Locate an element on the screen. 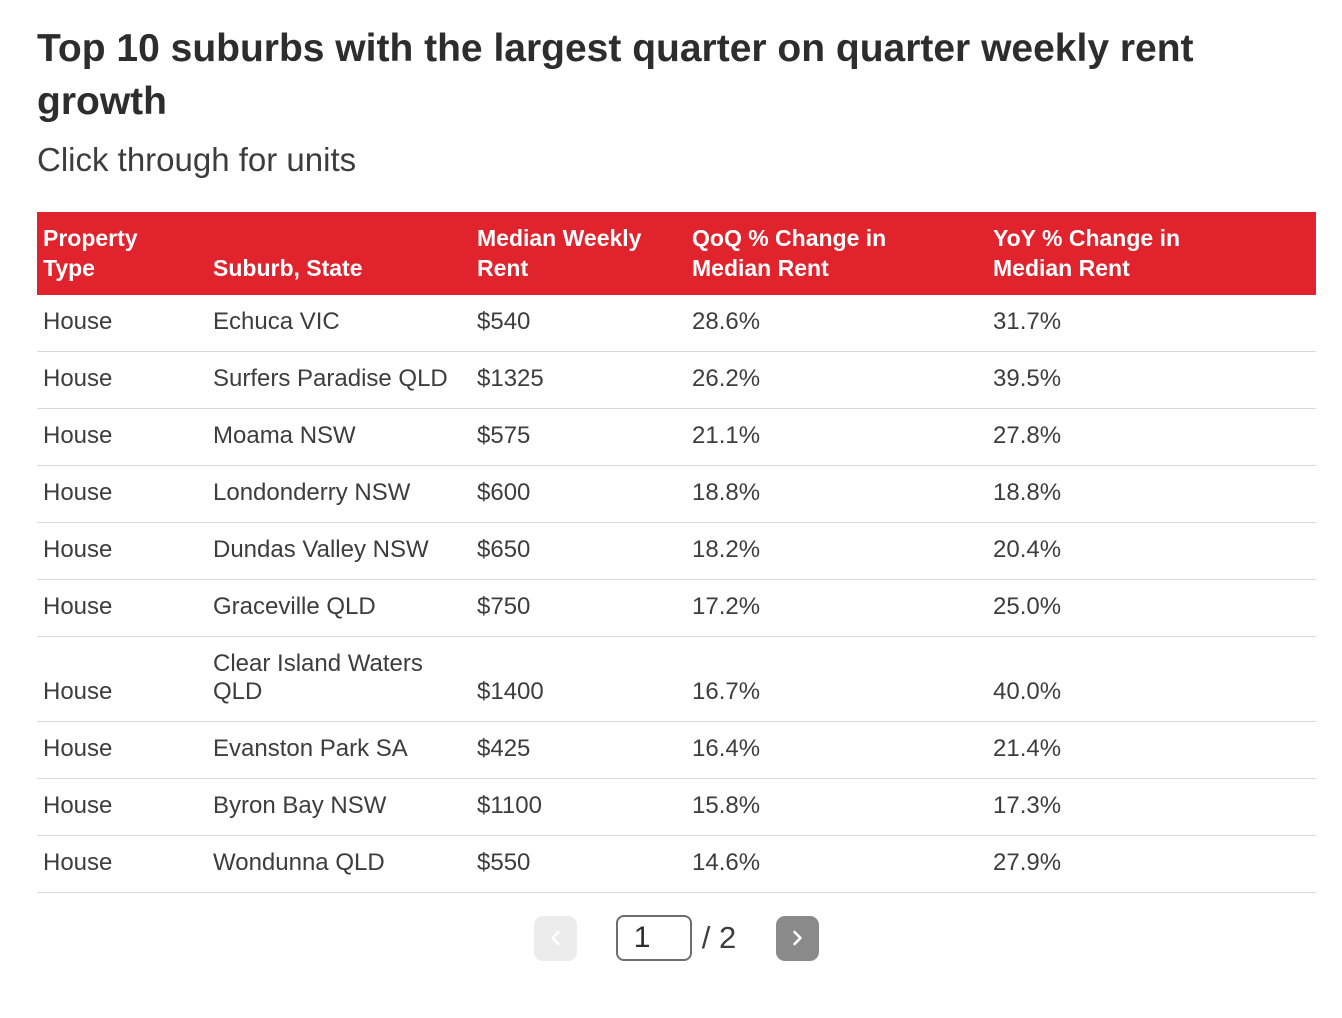 Image resolution: width=1342 pixels, height=1018 pixels. cell-suburb-state: Moama NSW is located at coordinates (339, 437).